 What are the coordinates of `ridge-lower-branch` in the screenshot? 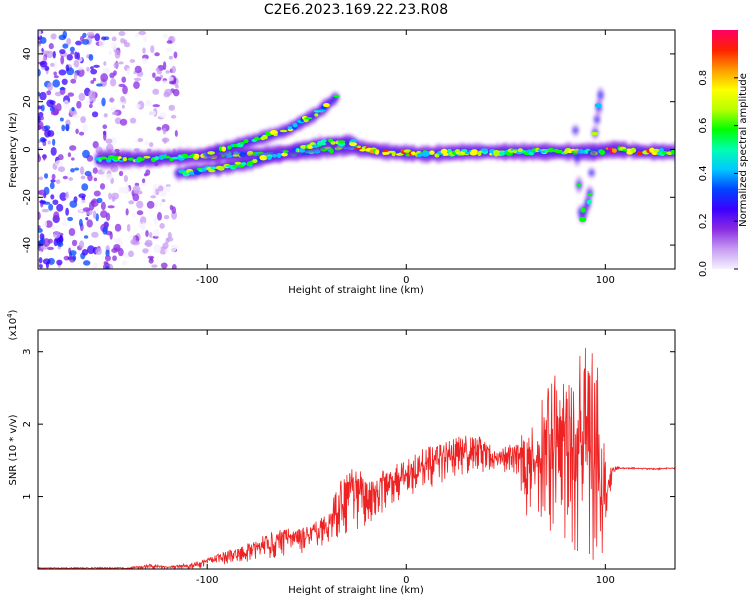 It's located at (266, 157).